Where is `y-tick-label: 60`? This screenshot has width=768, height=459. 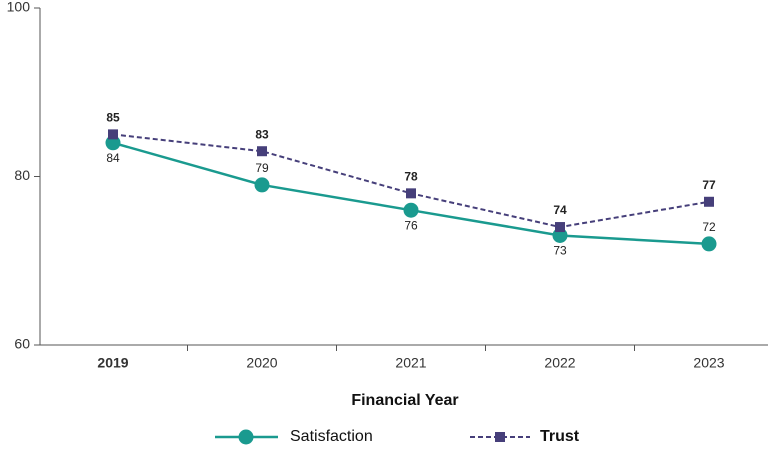
y-tick-label: 60 is located at coordinates (22, 344).